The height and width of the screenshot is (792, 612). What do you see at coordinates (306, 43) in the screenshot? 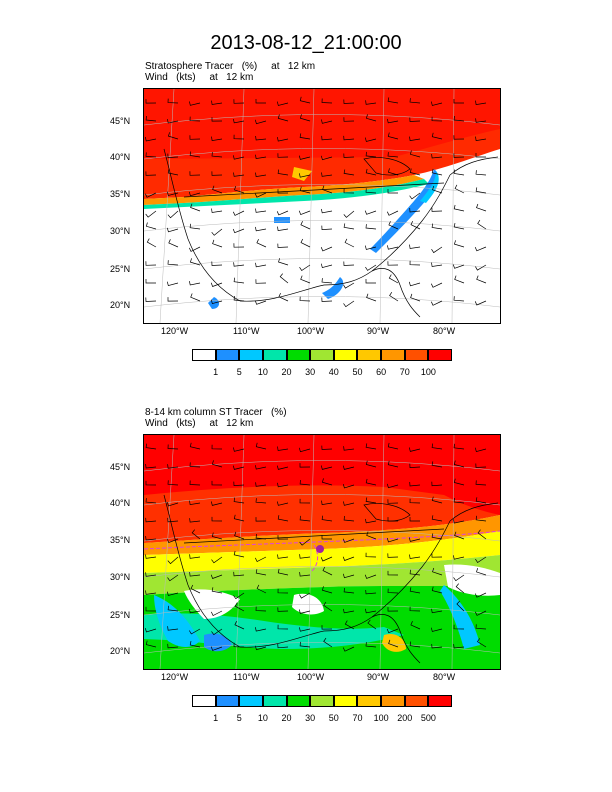
I see `plot-title: 2013-08-12_21:00:00` at bounding box center [306, 43].